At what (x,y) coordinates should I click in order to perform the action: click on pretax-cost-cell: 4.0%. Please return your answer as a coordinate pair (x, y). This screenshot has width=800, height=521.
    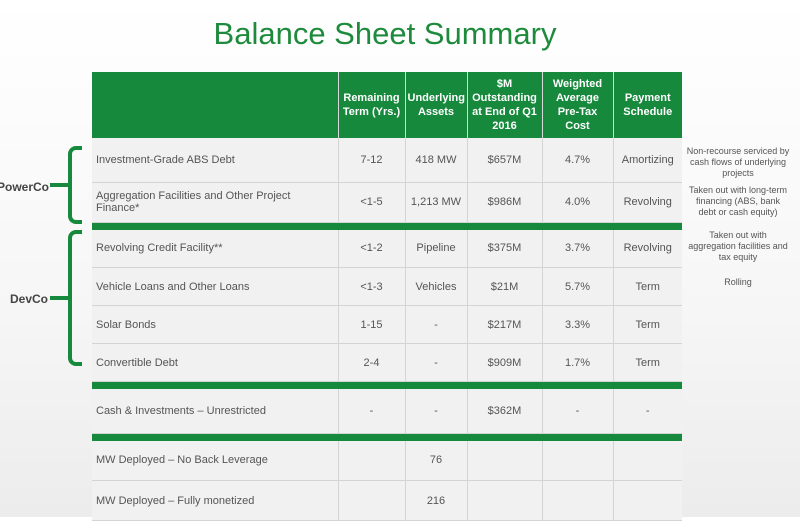
    Looking at the image, I should click on (578, 202).